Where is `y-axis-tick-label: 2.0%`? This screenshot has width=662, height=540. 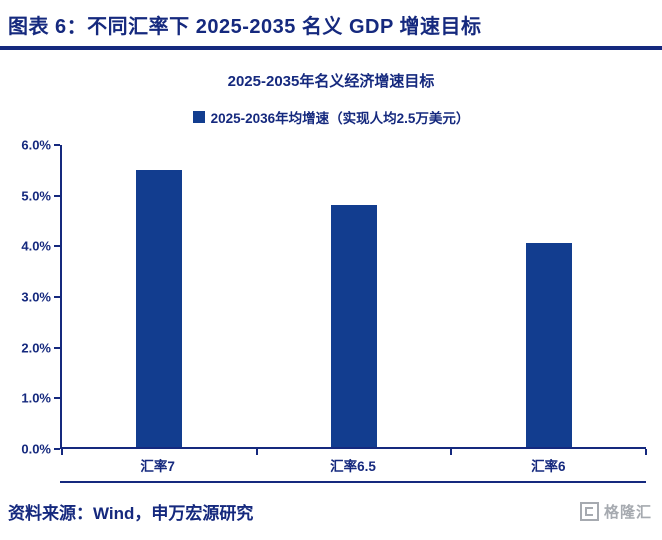 y-axis-tick-label: 2.0% is located at coordinates (36, 348).